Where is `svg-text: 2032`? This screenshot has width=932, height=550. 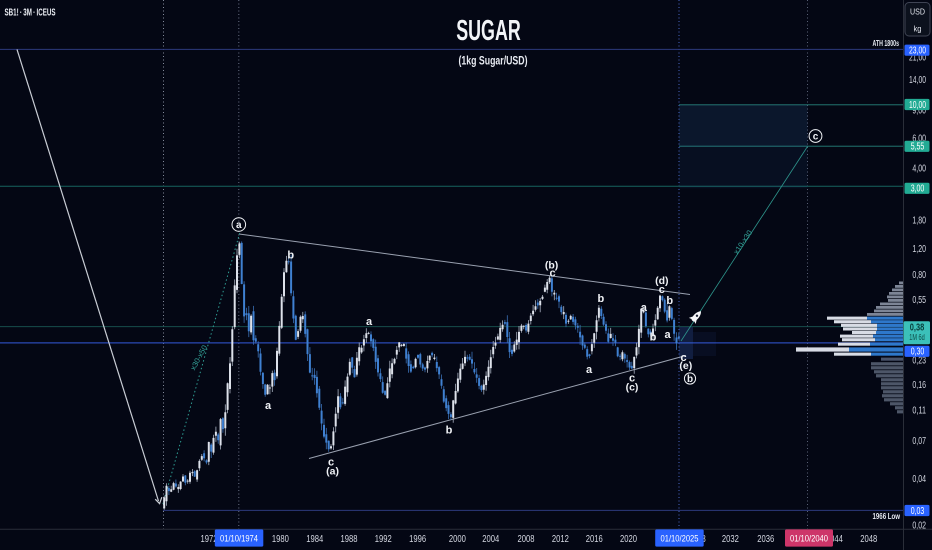 svg-text: 2032 is located at coordinates (730, 539).